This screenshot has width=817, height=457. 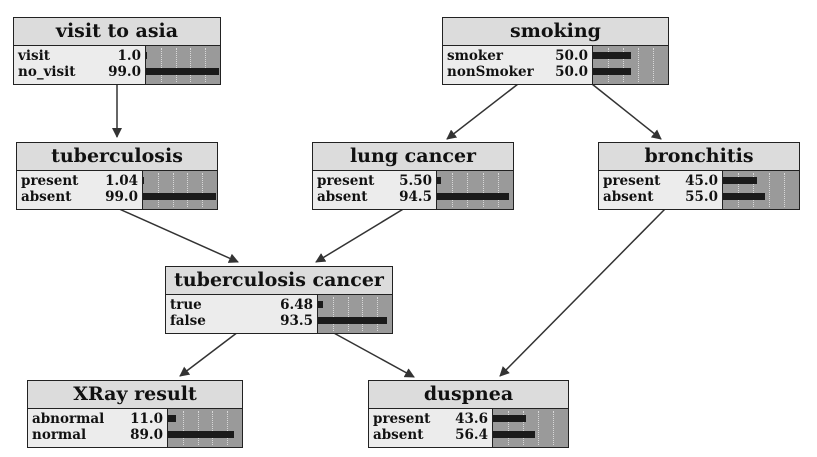 What do you see at coordinates (482, 111) in the screenshot?
I see `edge-smoking-to-lung-cancer` at bounding box center [482, 111].